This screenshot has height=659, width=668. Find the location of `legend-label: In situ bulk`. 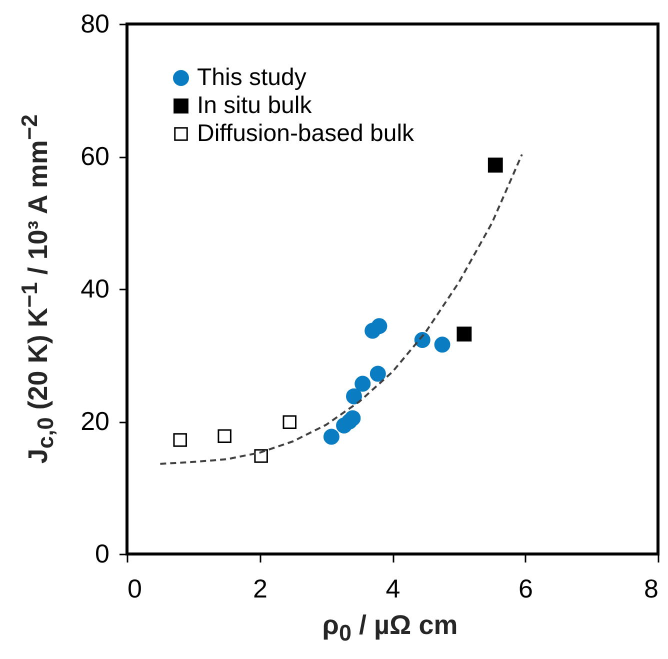

legend-label: In situ bulk is located at coordinates (255, 105).